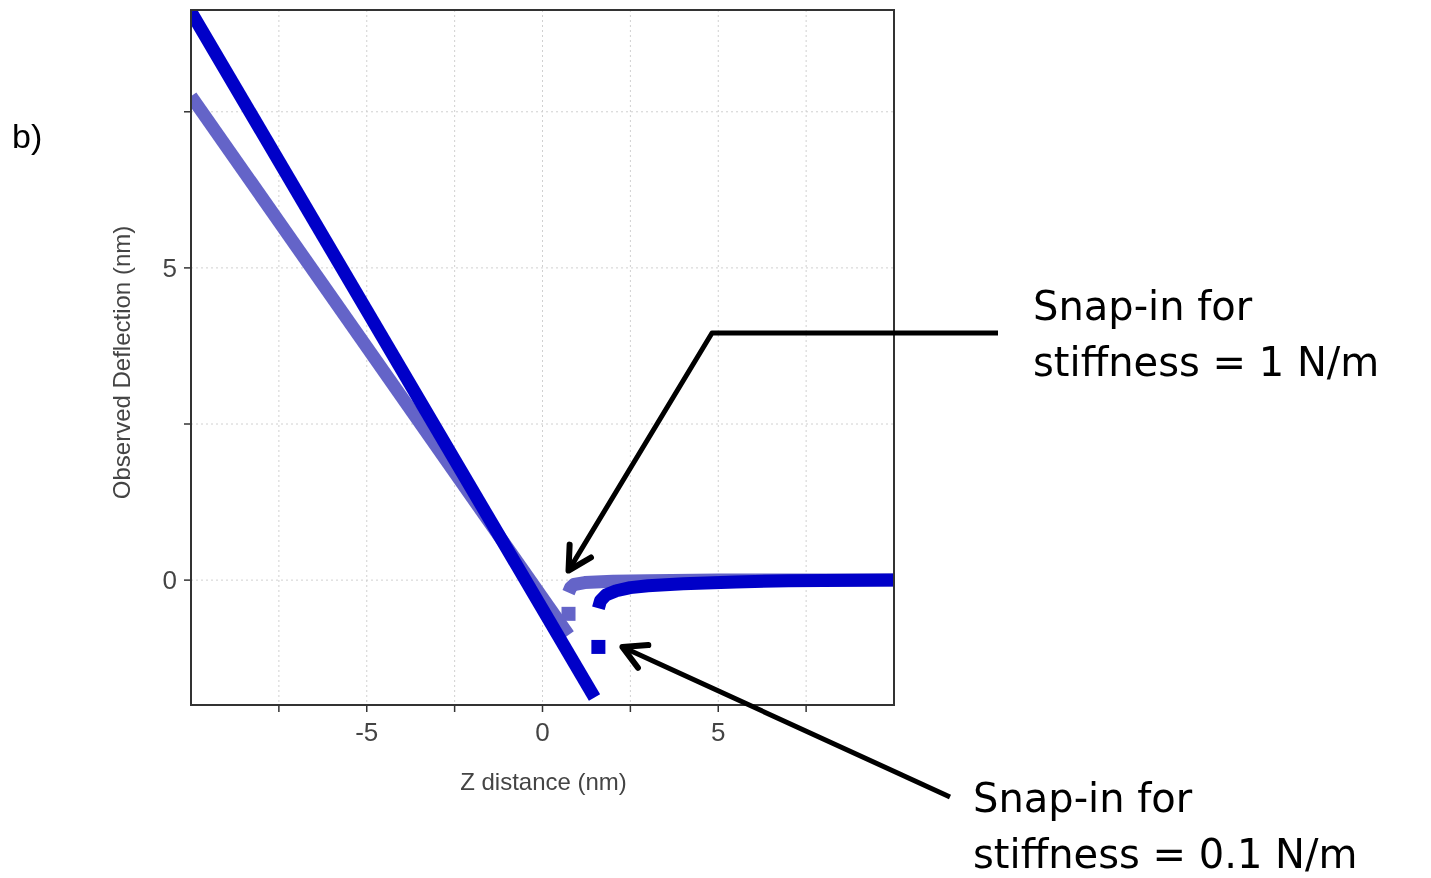 The image size is (1431, 878). I want to click on x-tick-label: 0, so click(542, 732).